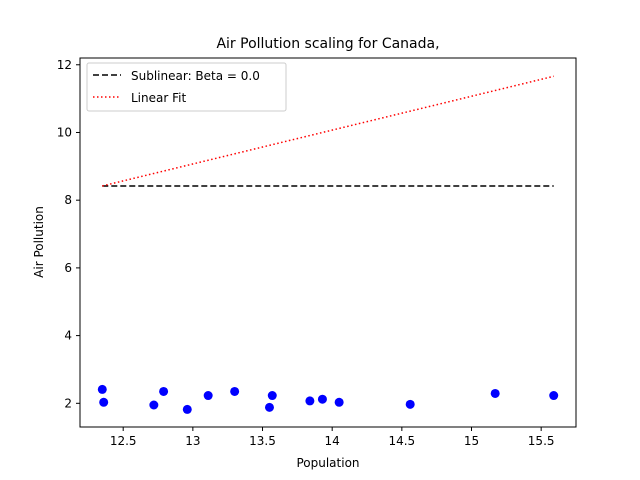 The width and height of the screenshot is (640, 480). What do you see at coordinates (64, 65) in the screenshot?
I see `y-tick-label: 12` at bounding box center [64, 65].